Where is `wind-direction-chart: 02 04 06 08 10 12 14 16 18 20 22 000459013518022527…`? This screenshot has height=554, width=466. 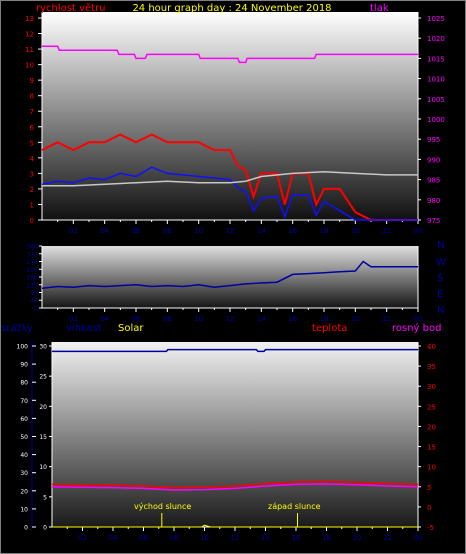
wind-direction-chart: 02 04 06 08 10 12 14 16 18 20 22 000459013518022527… is located at coordinates (225, 284).